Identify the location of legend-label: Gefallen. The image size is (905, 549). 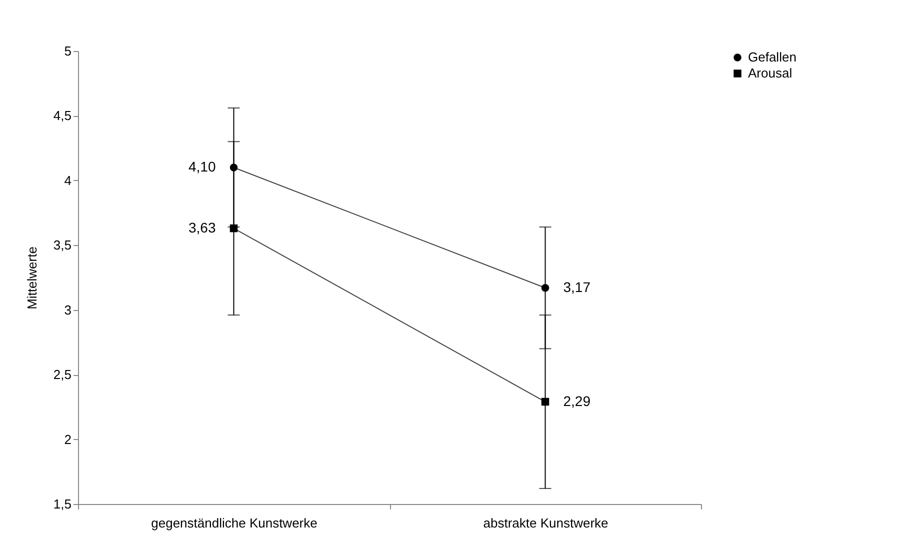
(772, 57).